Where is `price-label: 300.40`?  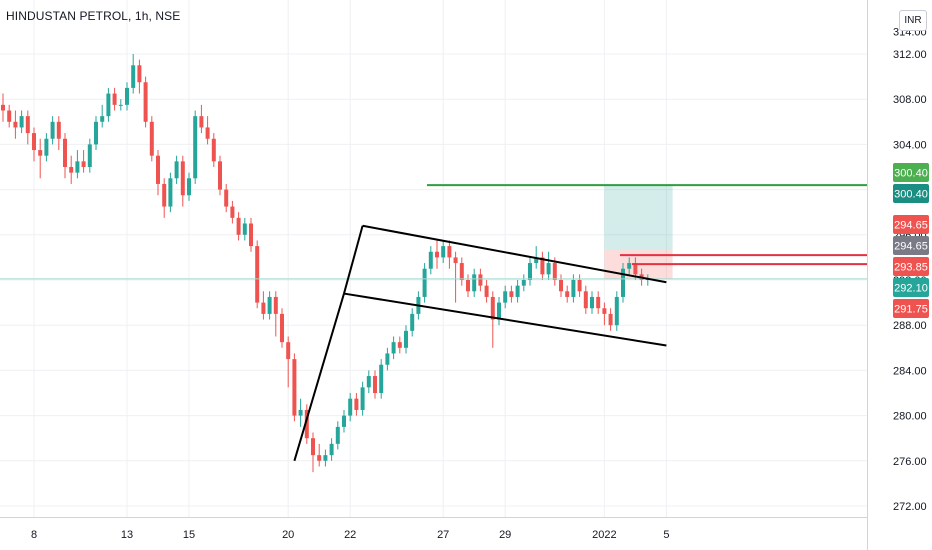 price-label: 300.40 is located at coordinates (911, 174).